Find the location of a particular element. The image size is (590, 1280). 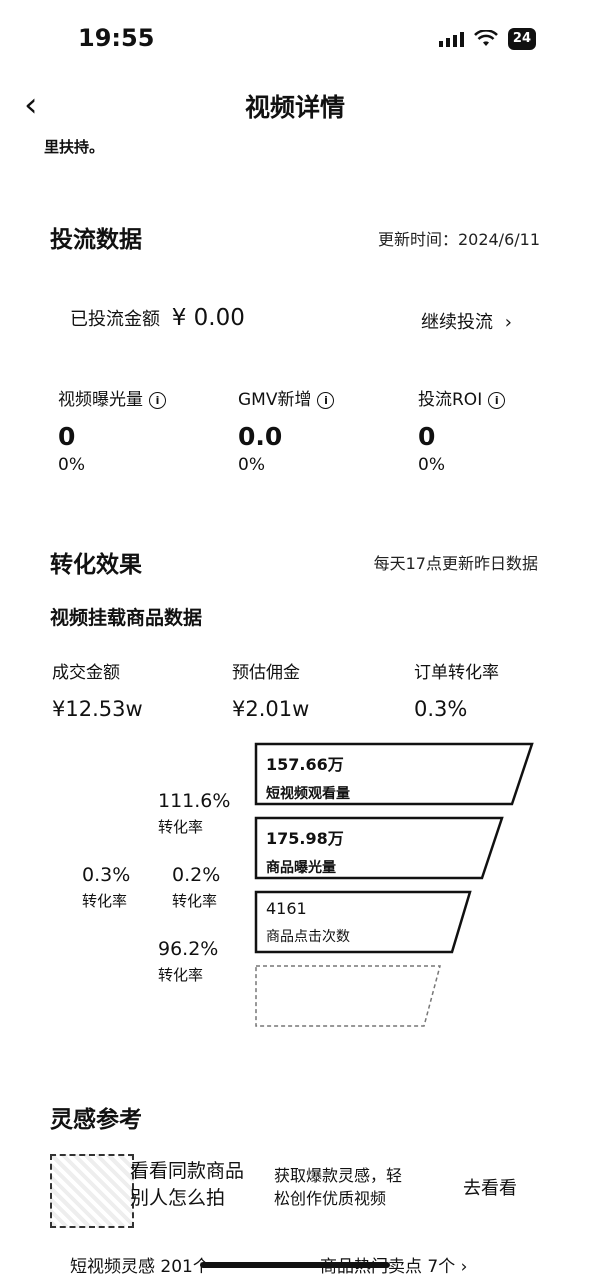

funnel-value: 4161 is located at coordinates (286, 908).